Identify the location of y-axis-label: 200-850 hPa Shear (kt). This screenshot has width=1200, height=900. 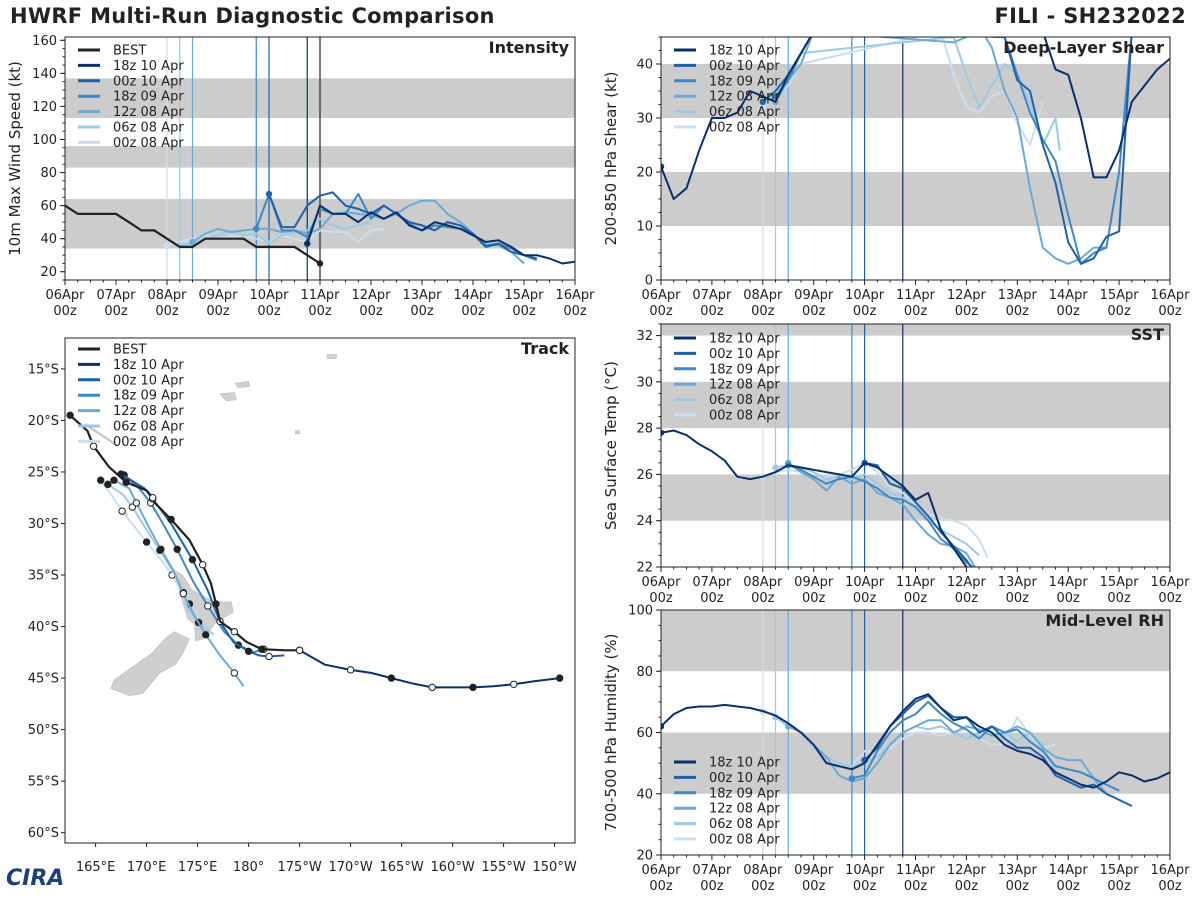
(611, 159).